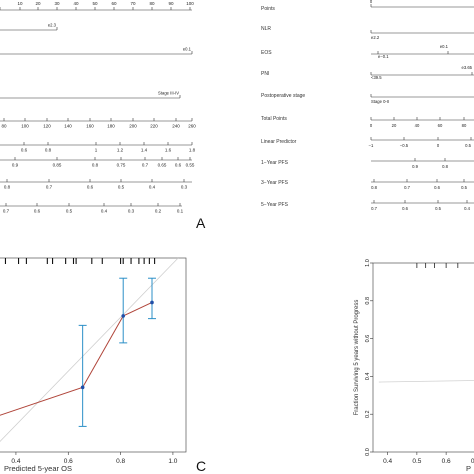  Describe the element at coordinates (47, 126) in the screenshot. I see `nomogram-tick-label: 120` at that location.